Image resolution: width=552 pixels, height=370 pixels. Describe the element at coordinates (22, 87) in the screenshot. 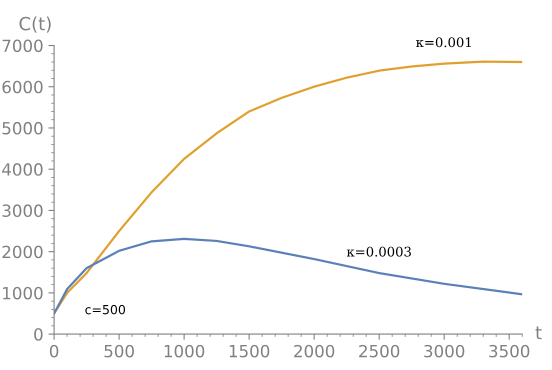

I see `y-tick-label: 6000` at that location.